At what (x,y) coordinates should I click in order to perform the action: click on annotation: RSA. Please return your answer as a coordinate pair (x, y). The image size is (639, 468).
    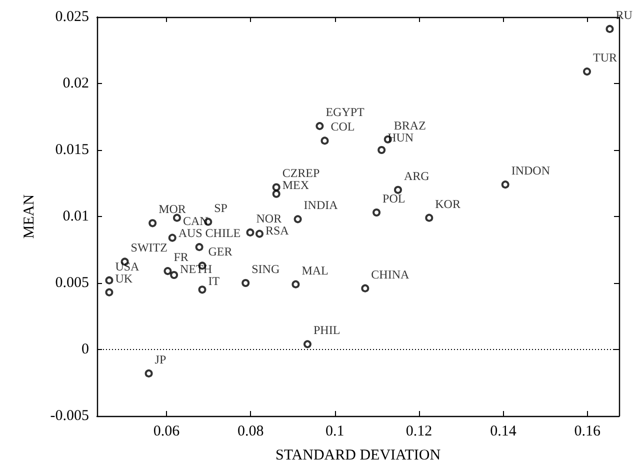
    Looking at the image, I should click on (277, 230).